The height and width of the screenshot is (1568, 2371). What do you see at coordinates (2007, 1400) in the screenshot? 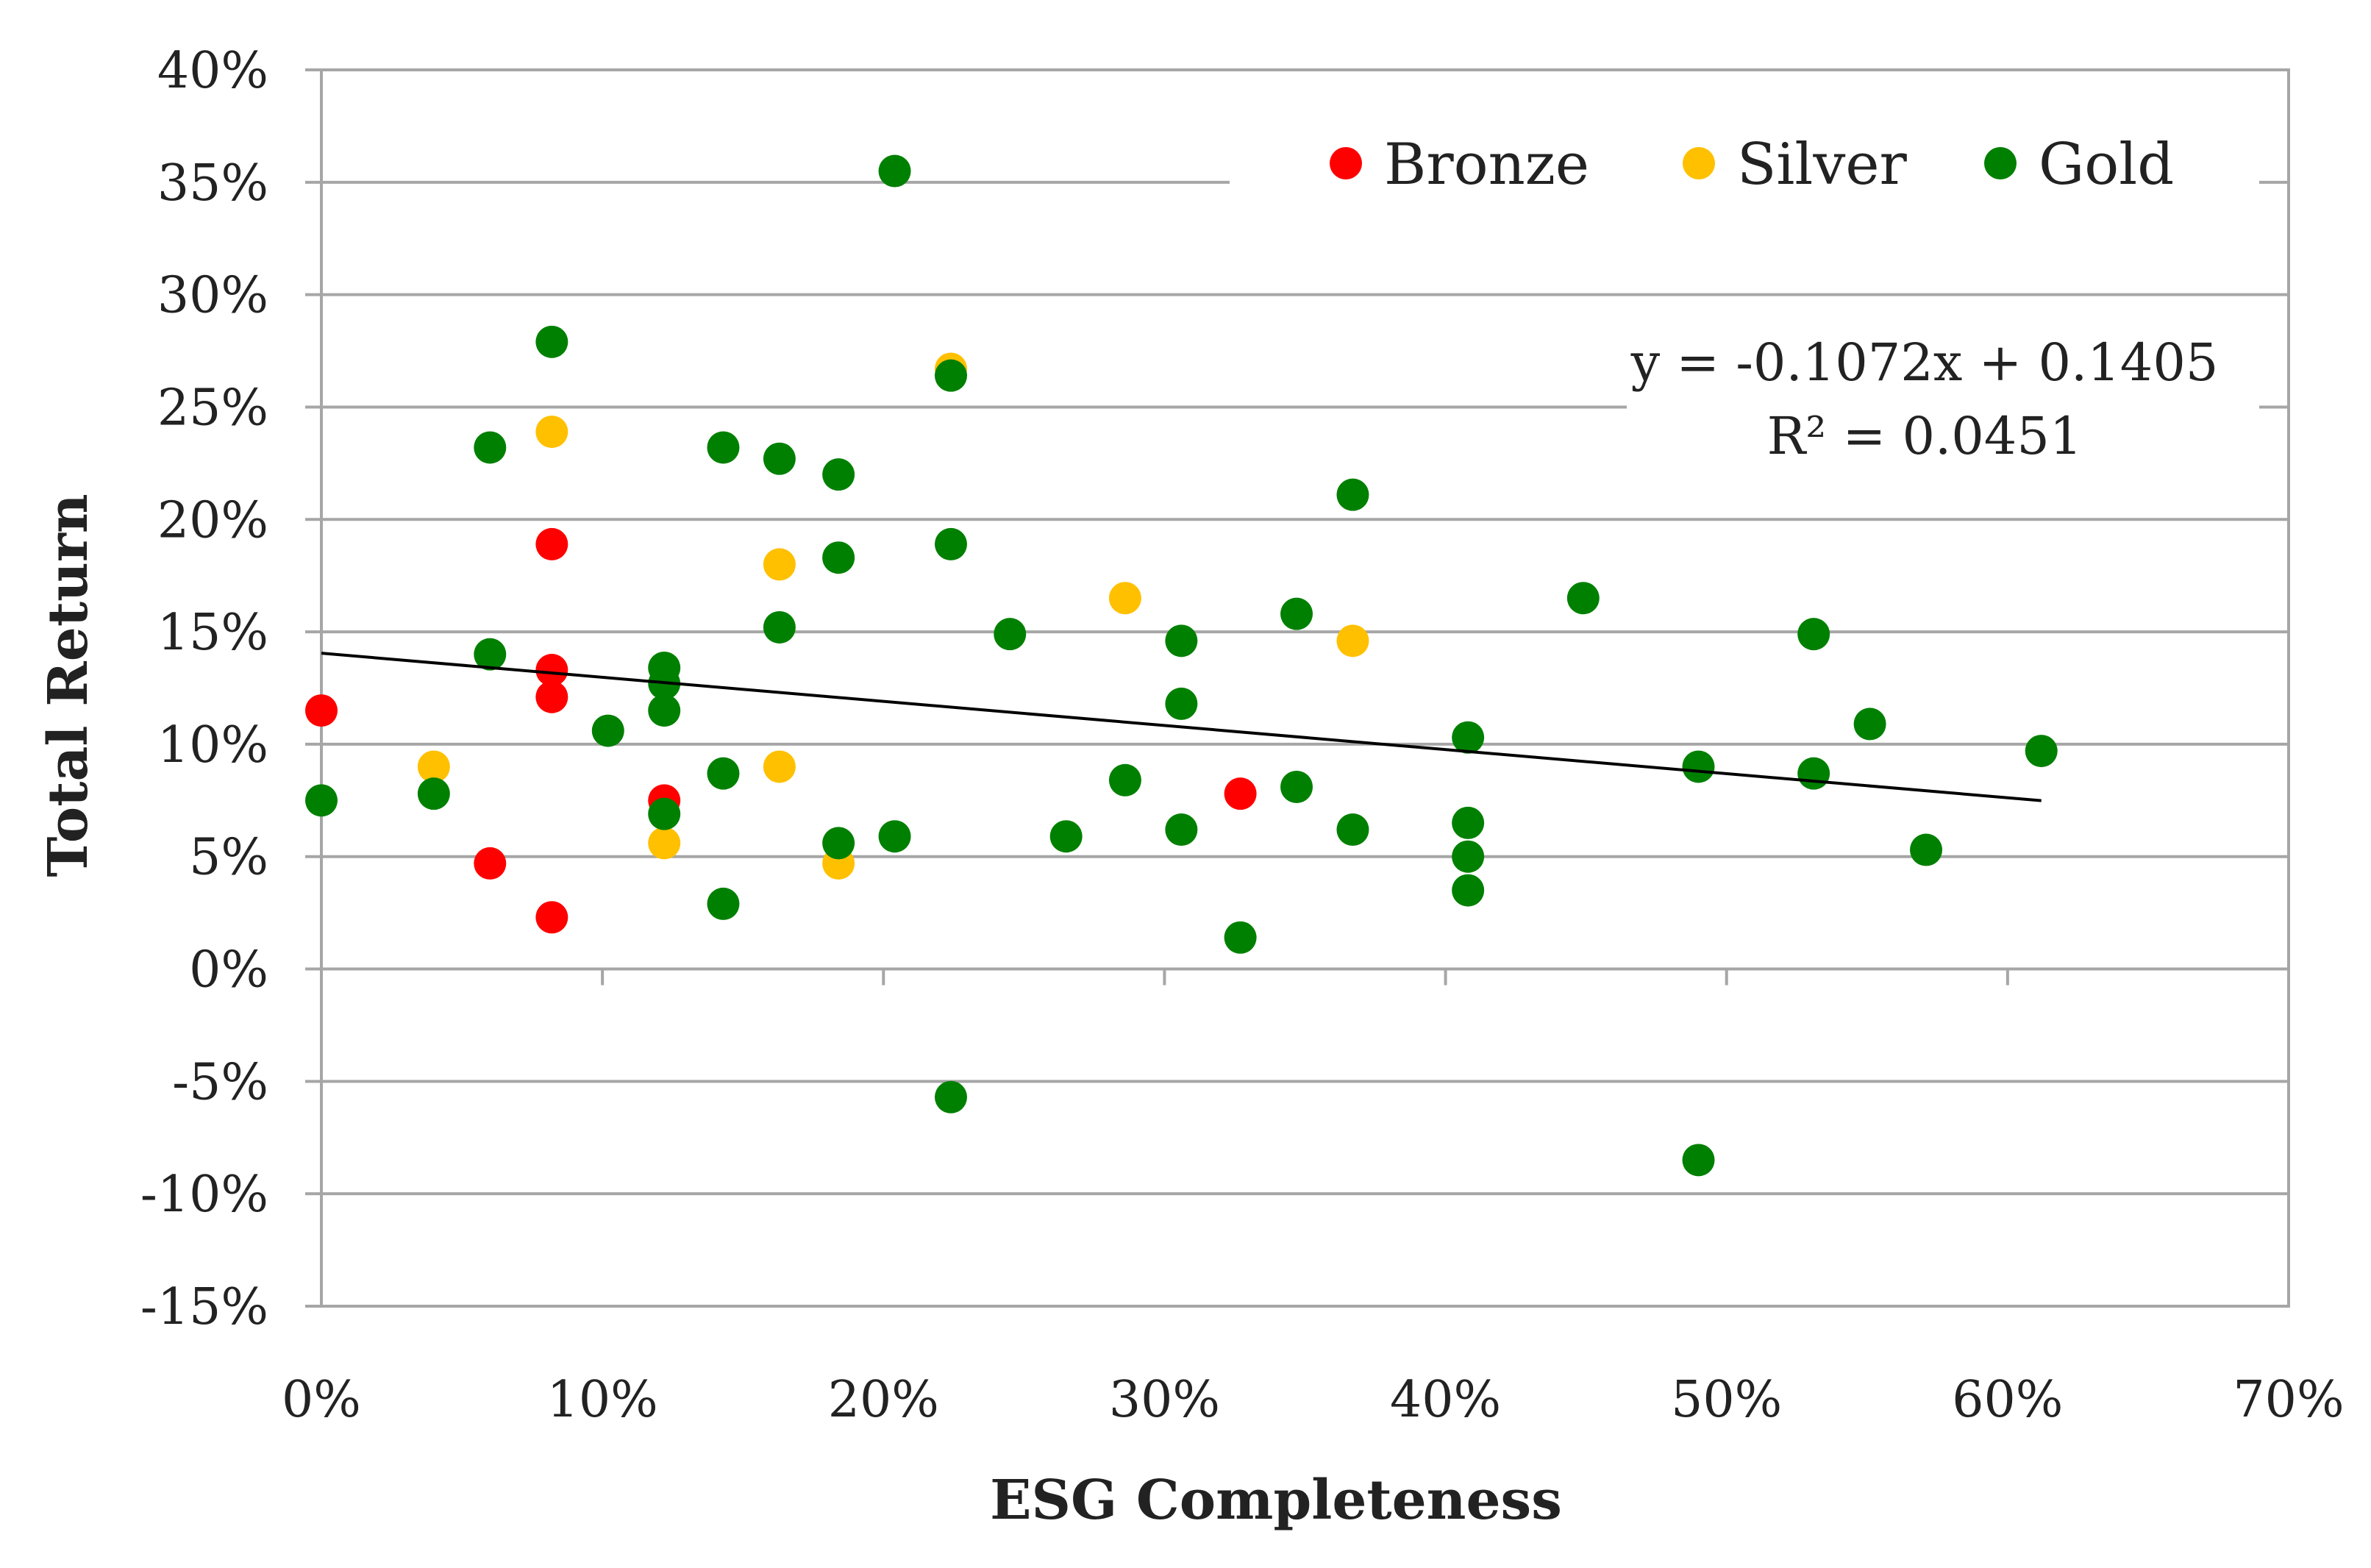
I see `x-tick-label: 60%` at bounding box center [2007, 1400].